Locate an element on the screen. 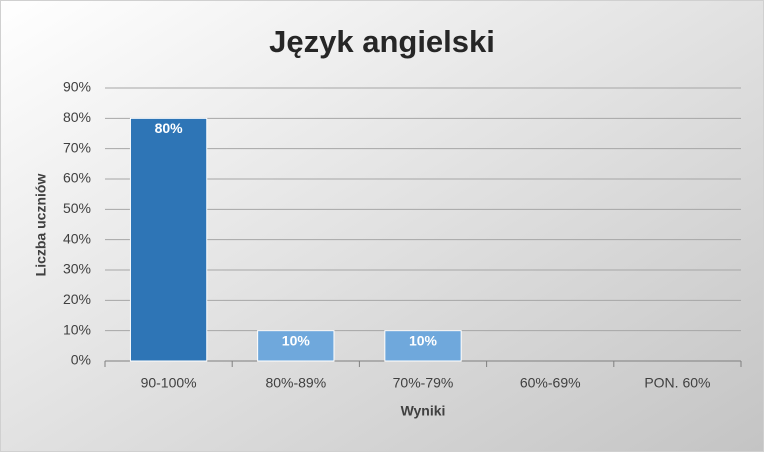 Image resolution: width=764 pixels, height=452 pixels. y-tick-label: 80% is located at coordinates (77, 117).